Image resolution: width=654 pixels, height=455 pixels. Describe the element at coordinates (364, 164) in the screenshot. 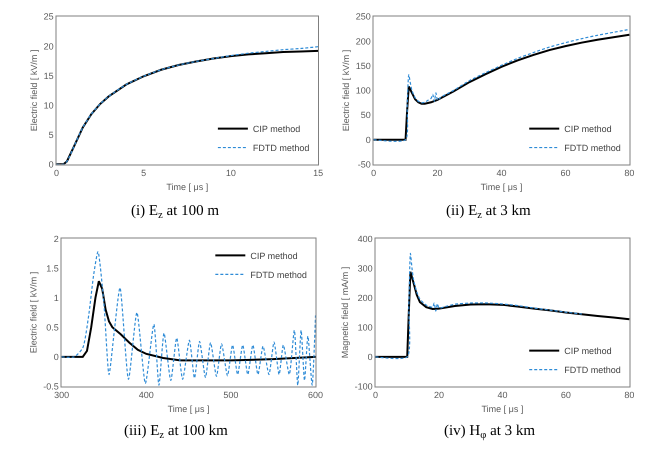

I see `y-tick-label: -50` at that location.